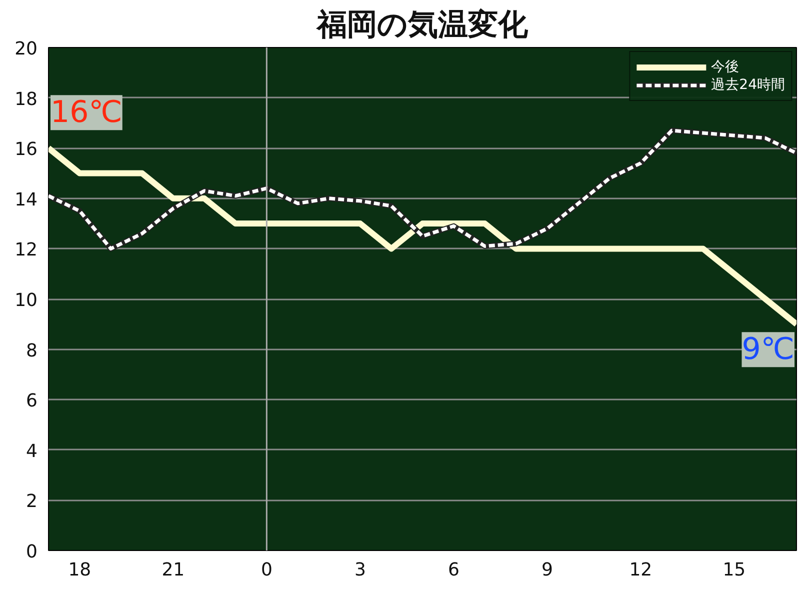 The width and height of the screenshot is (800, 600). Describe the element at coordinates (26, 250) in the screenshot. I see `y-tick-label: 12` at that location.